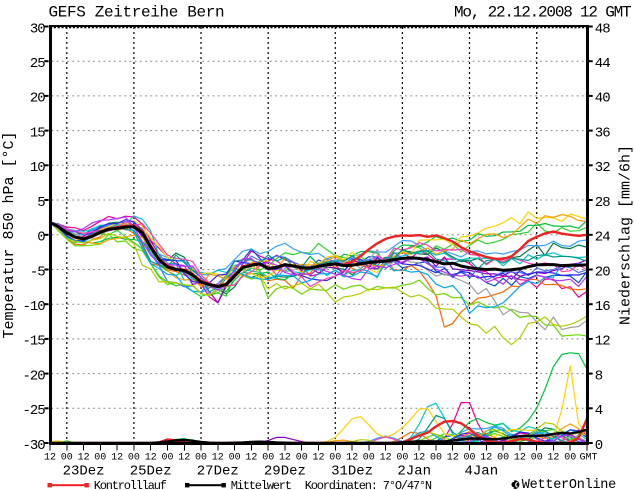  What do you see at coordinates (33, 446) in the screenshot?
I see `svg-text: -30` at bounding box center [33, 446].